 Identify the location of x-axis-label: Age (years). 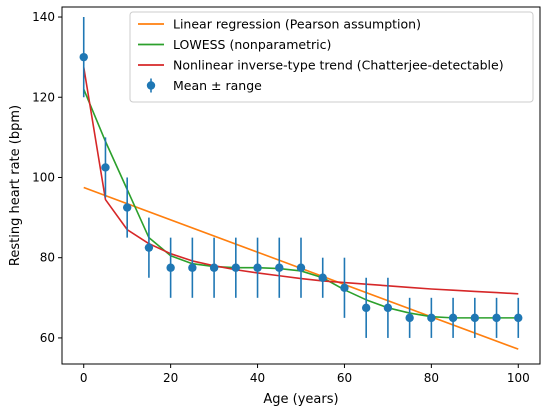
(300, 399).